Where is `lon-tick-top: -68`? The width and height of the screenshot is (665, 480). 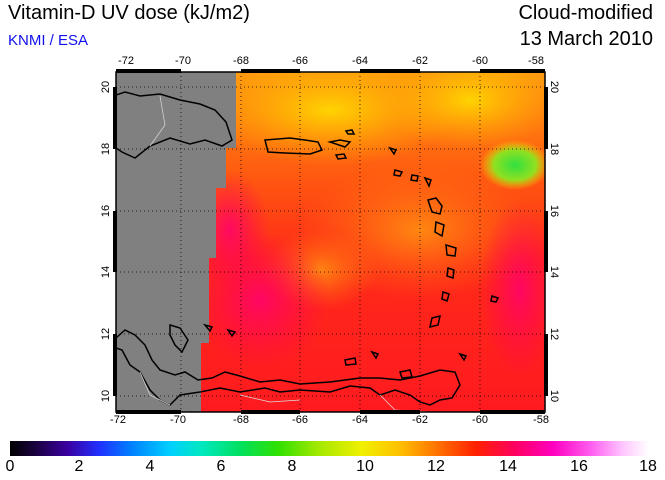 lon-tick-top: -68 is located at coordinates (241, 61).